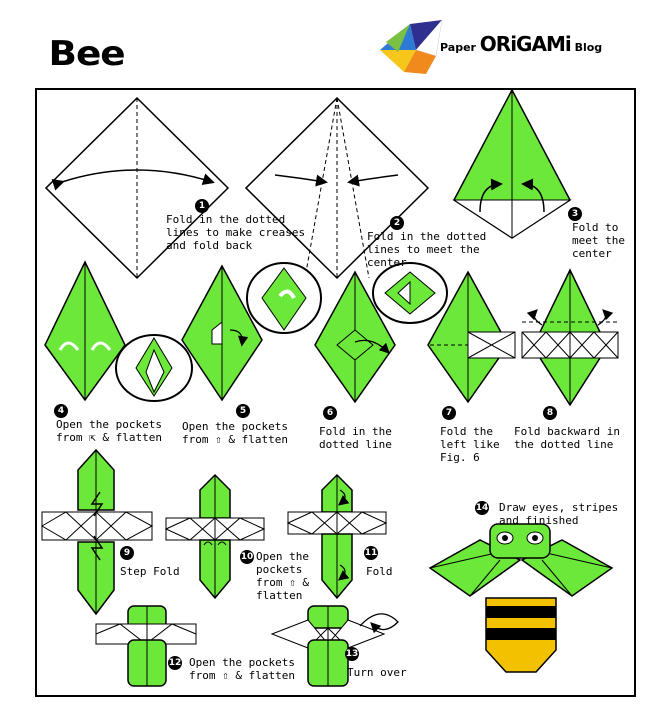 This screenshot has height=720, width=672. Describe the element at coordinates (352, 654) in the screenshot. I see `step-13-number: 13` at that location.